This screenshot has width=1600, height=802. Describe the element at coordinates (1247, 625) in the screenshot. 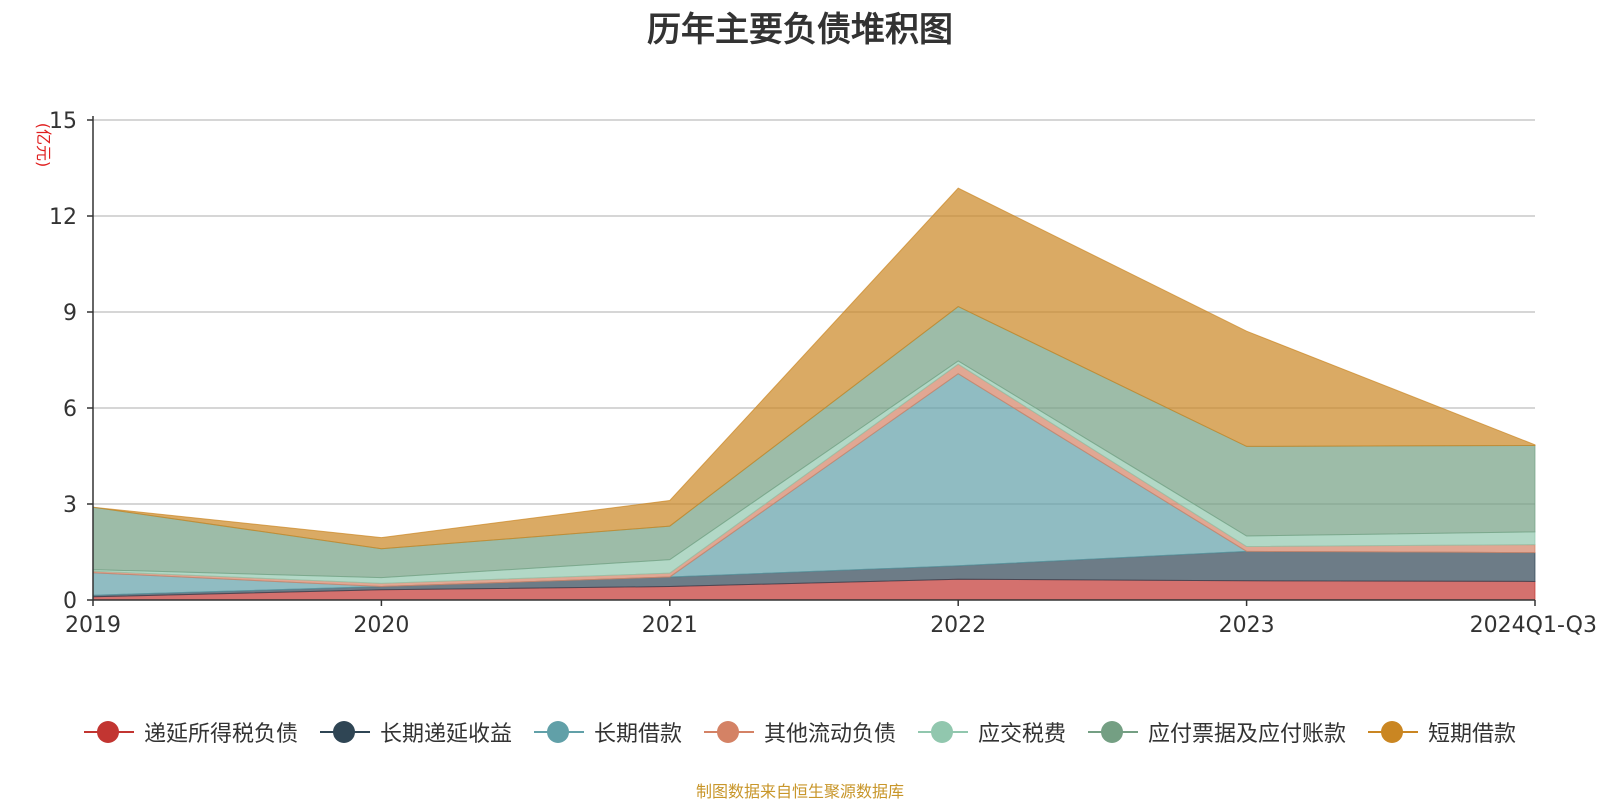

I see `x-tick-label: 2023` at that location.